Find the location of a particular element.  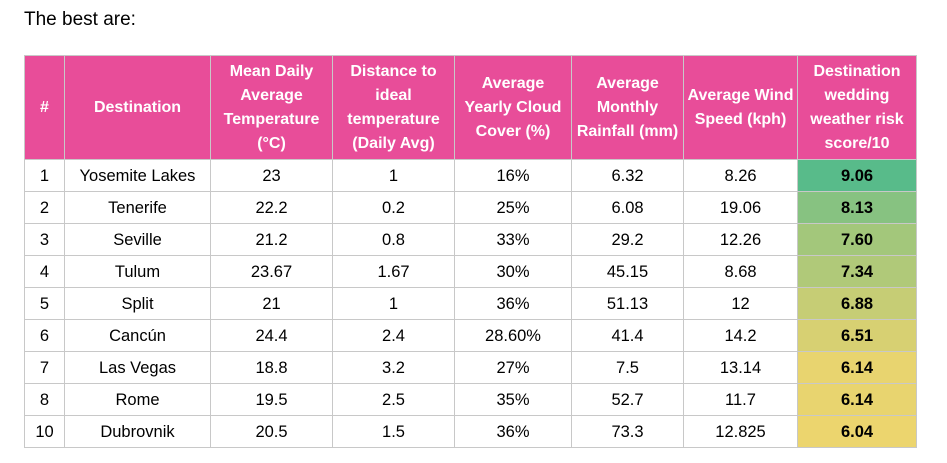

cell-rank: 4 is located at coordinates (44, 271).